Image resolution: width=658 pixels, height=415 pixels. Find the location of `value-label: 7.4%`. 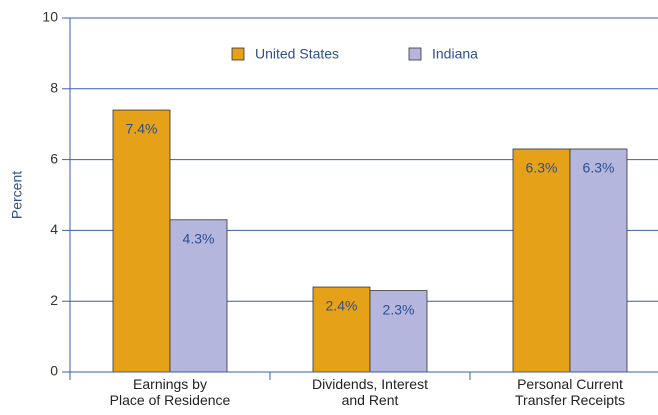

value-label: 7.4% is located at coordinates (142, 129).